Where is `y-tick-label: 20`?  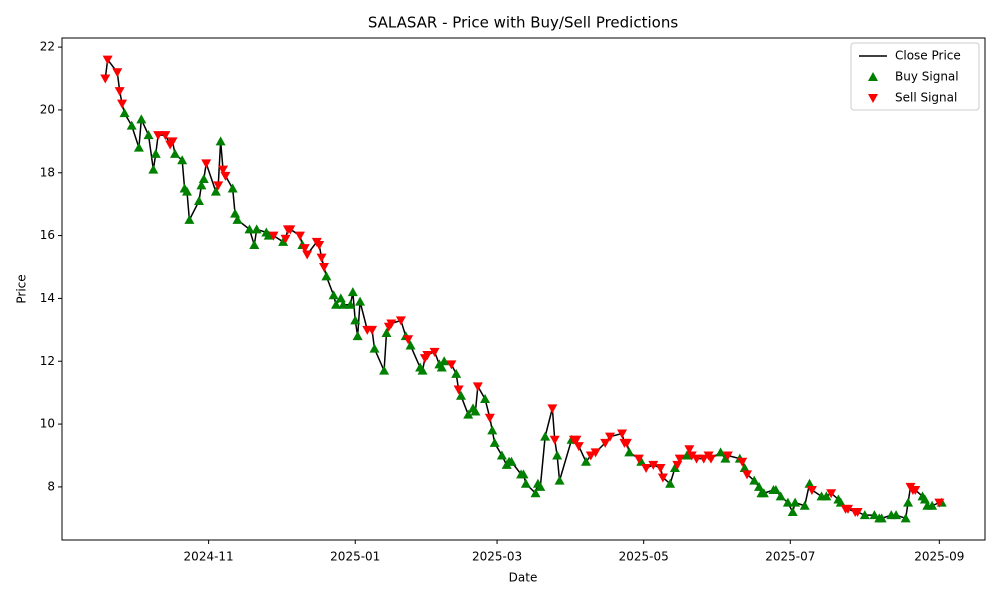
y-tick-label: 20 is located at coordinates (47, 109).